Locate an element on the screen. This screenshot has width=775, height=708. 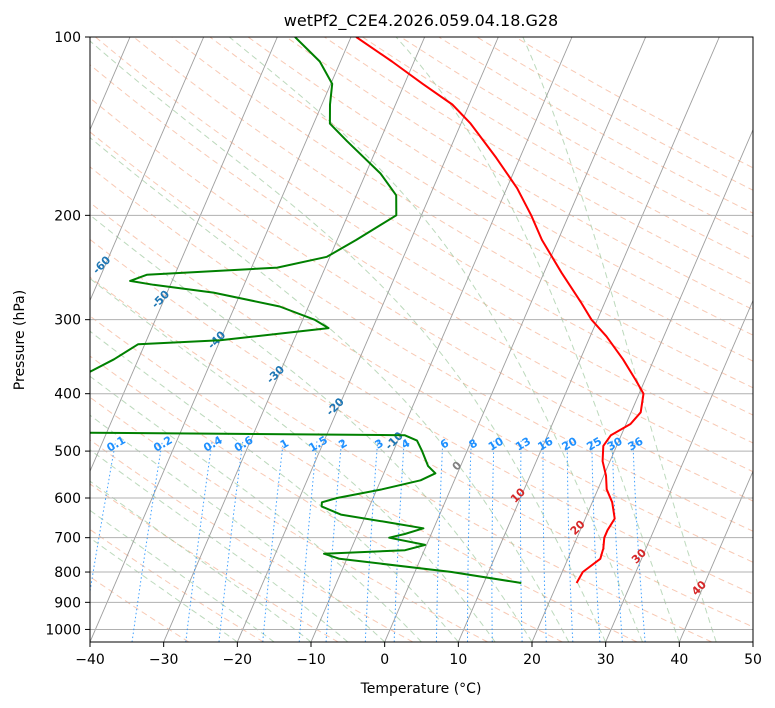
y-axis-title: Pressure (hPa) is located at coordinates (20, 340).